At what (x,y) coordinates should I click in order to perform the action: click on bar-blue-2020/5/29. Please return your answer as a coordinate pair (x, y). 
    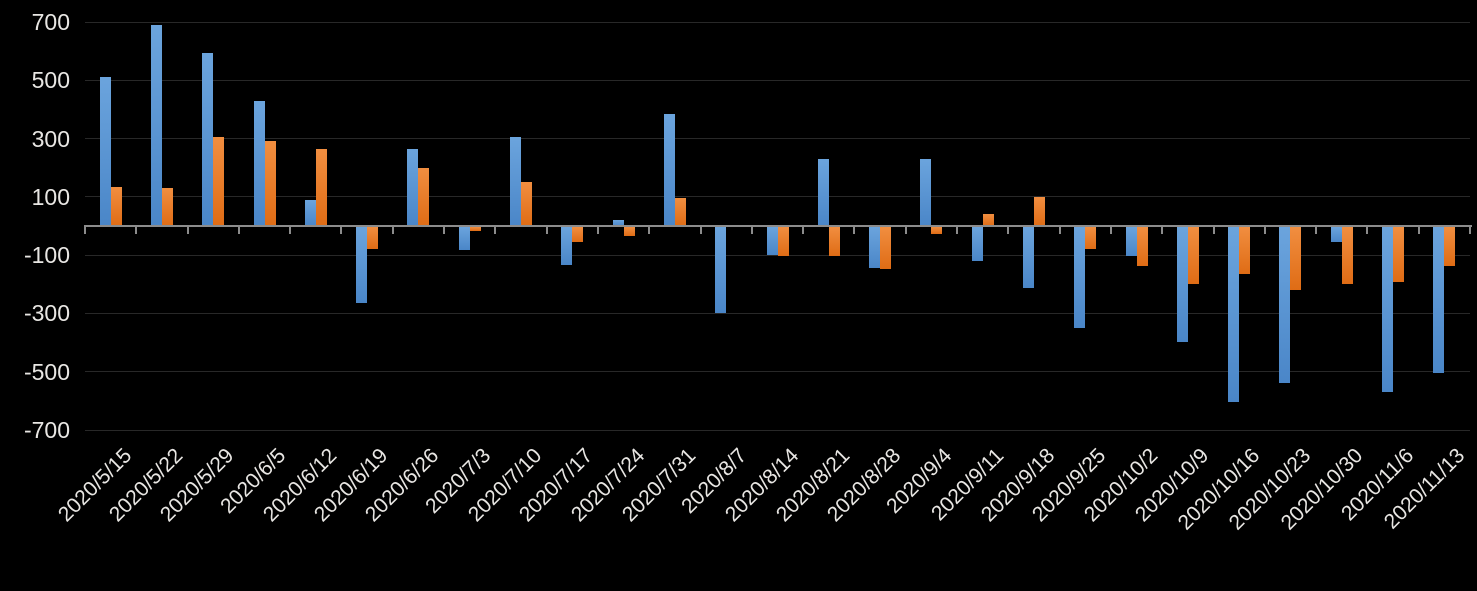
    Looking at the image, I should click on (208, 139).